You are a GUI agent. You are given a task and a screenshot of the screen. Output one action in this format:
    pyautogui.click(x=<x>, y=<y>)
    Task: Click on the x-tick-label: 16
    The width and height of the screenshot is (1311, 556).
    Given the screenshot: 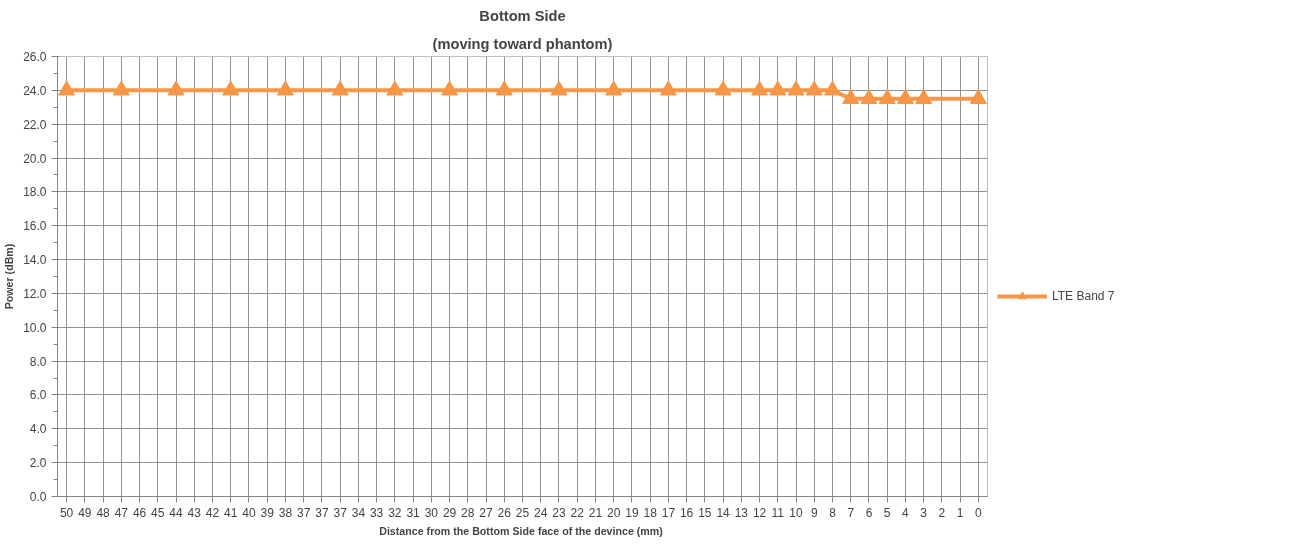 What is the action you would take?
    pyautogui.click(x=686, y=512)
    